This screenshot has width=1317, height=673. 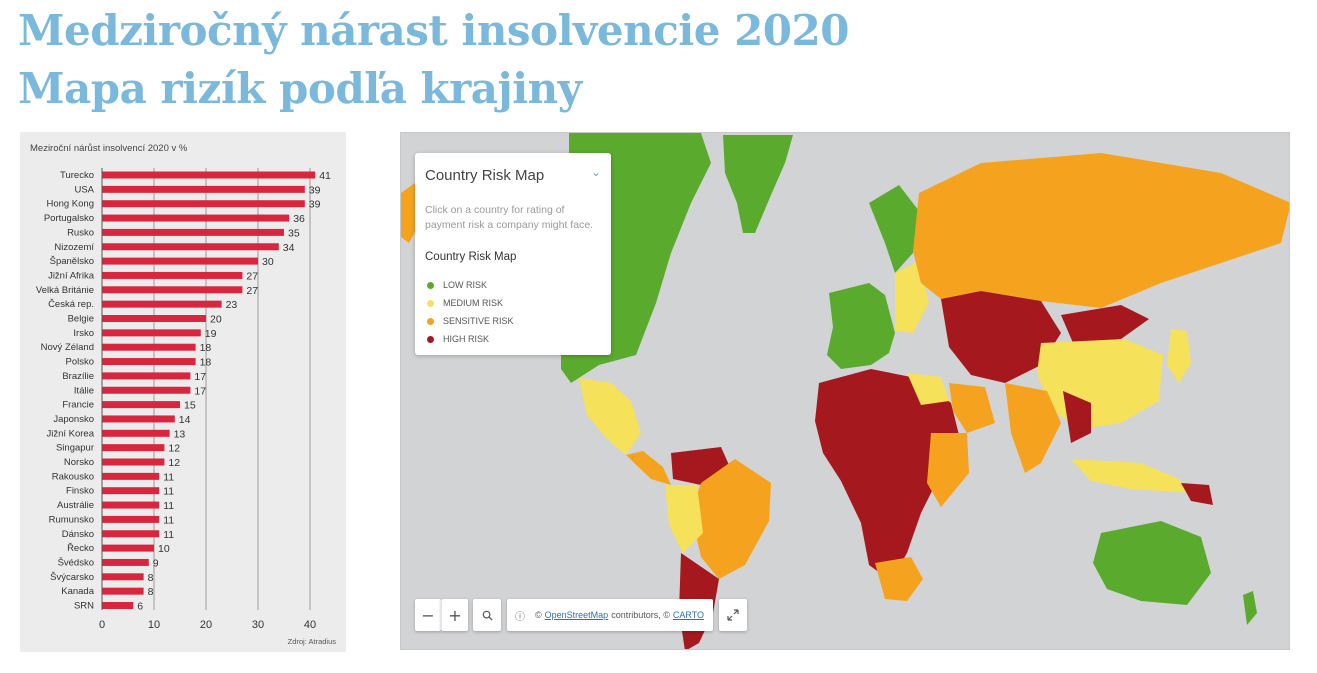 What do you see at coordinates (76, 562) in the screenshot?
I see `category-label: Švédsko` at bounding box center [76, 562].